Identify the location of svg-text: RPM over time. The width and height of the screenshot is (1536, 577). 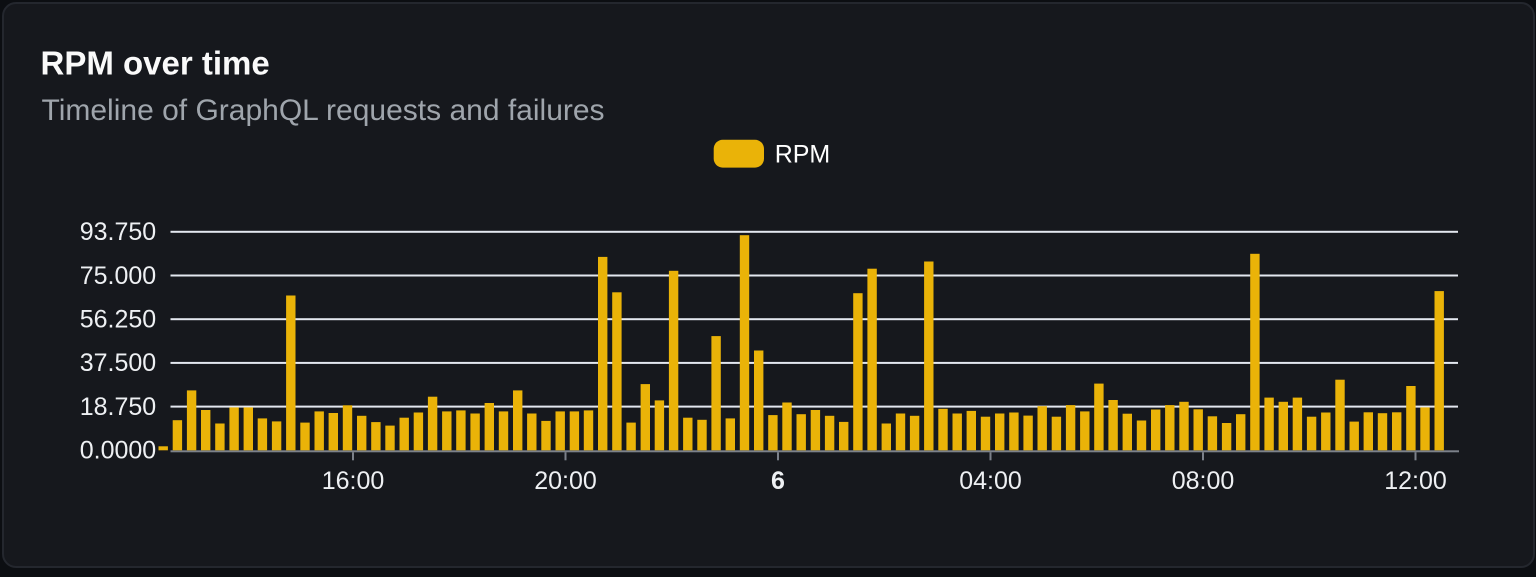
(155, 63).